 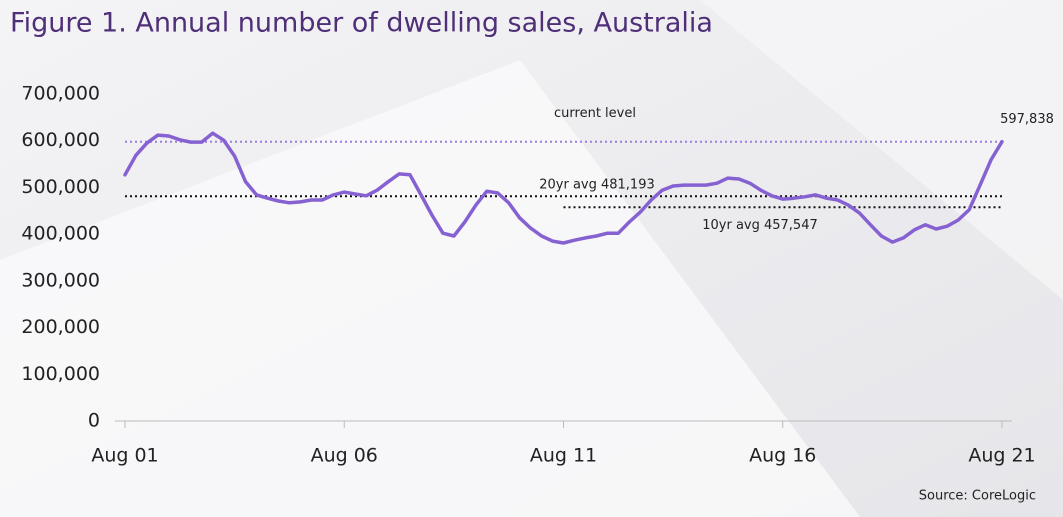 I want to click on y-tick-label: 200,000, so click(x=60, y=327).